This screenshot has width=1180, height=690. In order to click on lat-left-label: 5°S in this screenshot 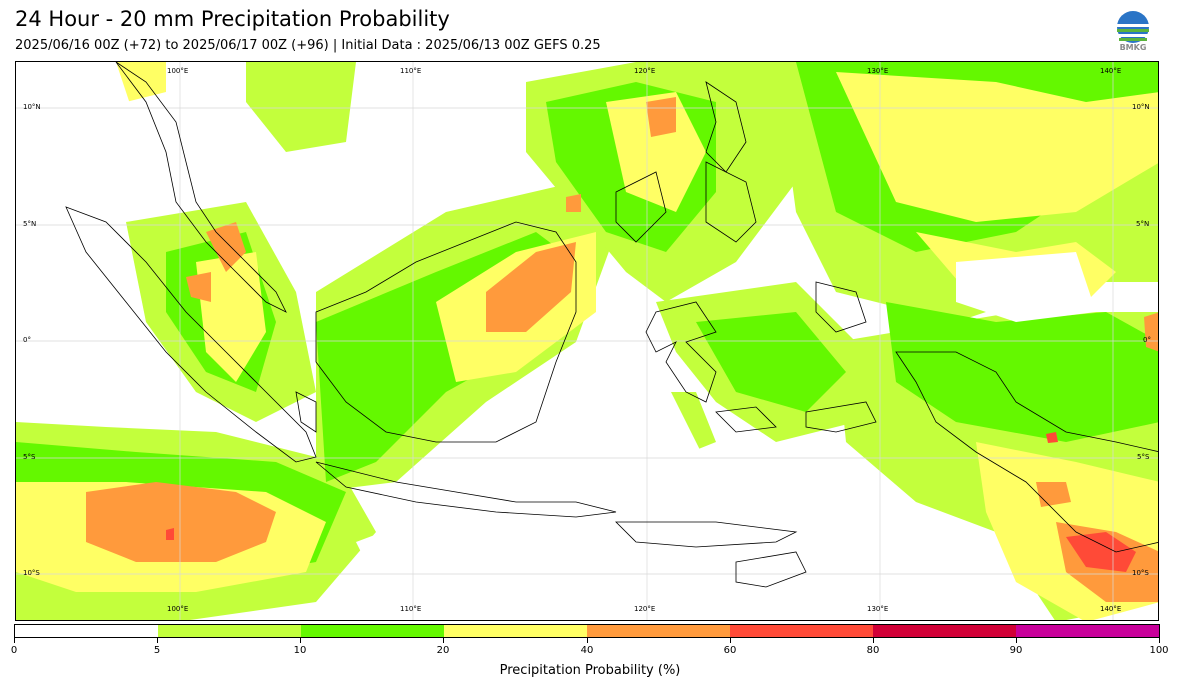, I will do `click(29, 457)`.